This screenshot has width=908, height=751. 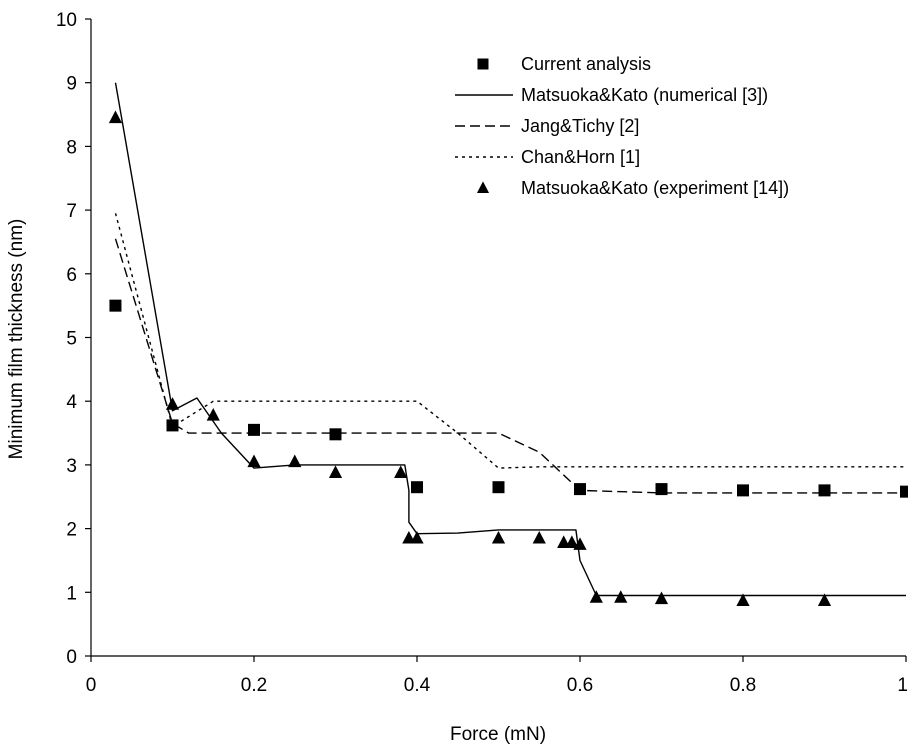 What do you see at coordinates (483, 187) in the screenshot?
I see `legend-triangle-marker` at bounding box center [483, 187].